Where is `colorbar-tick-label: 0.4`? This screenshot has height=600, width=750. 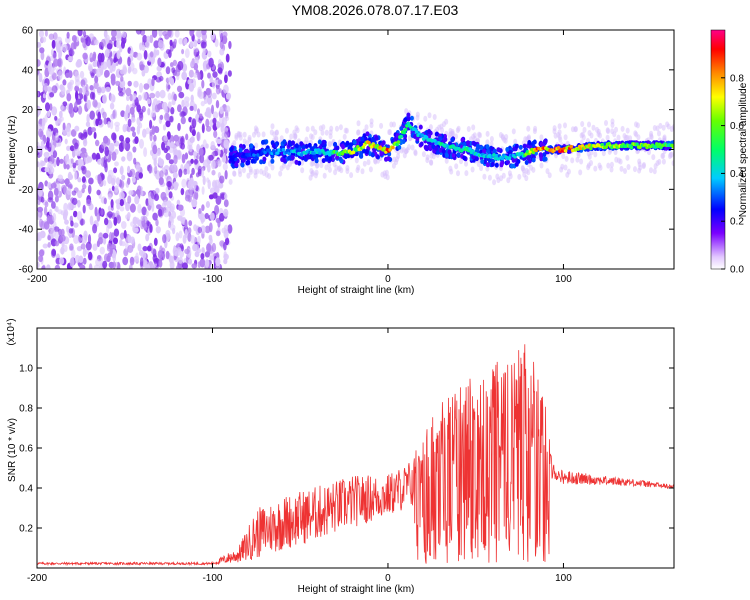
colorbar-tick-label: 0.4 is located at coordinates (737, 174).